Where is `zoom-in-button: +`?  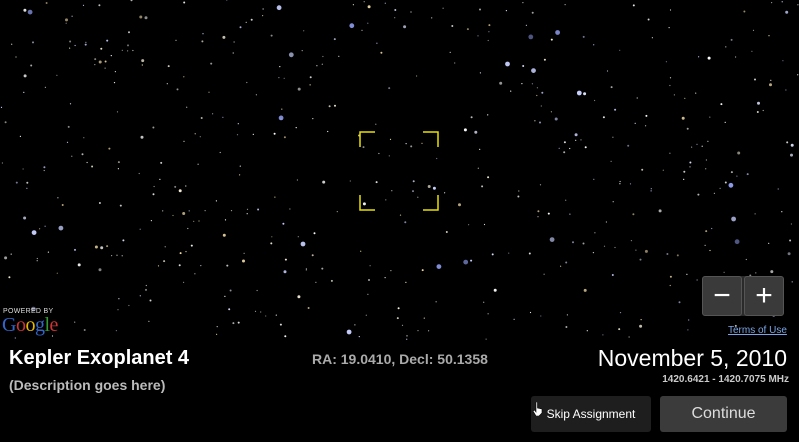
zoom-in-button: + is located at coordinates (764, 296).